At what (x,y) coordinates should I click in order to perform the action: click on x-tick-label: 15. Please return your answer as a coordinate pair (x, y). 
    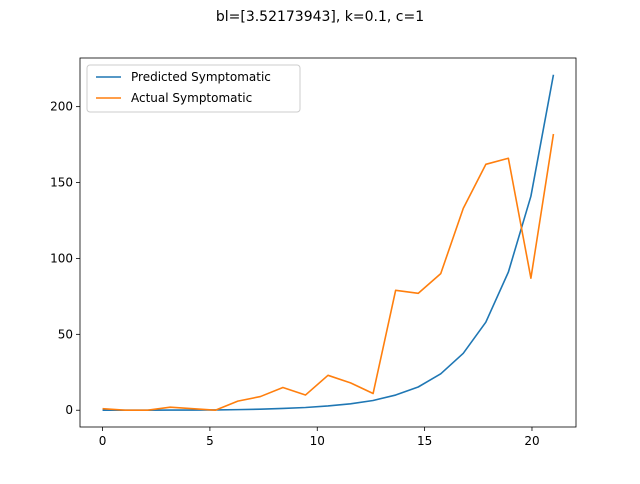
    Looking at the image, I should click on (424, 441).